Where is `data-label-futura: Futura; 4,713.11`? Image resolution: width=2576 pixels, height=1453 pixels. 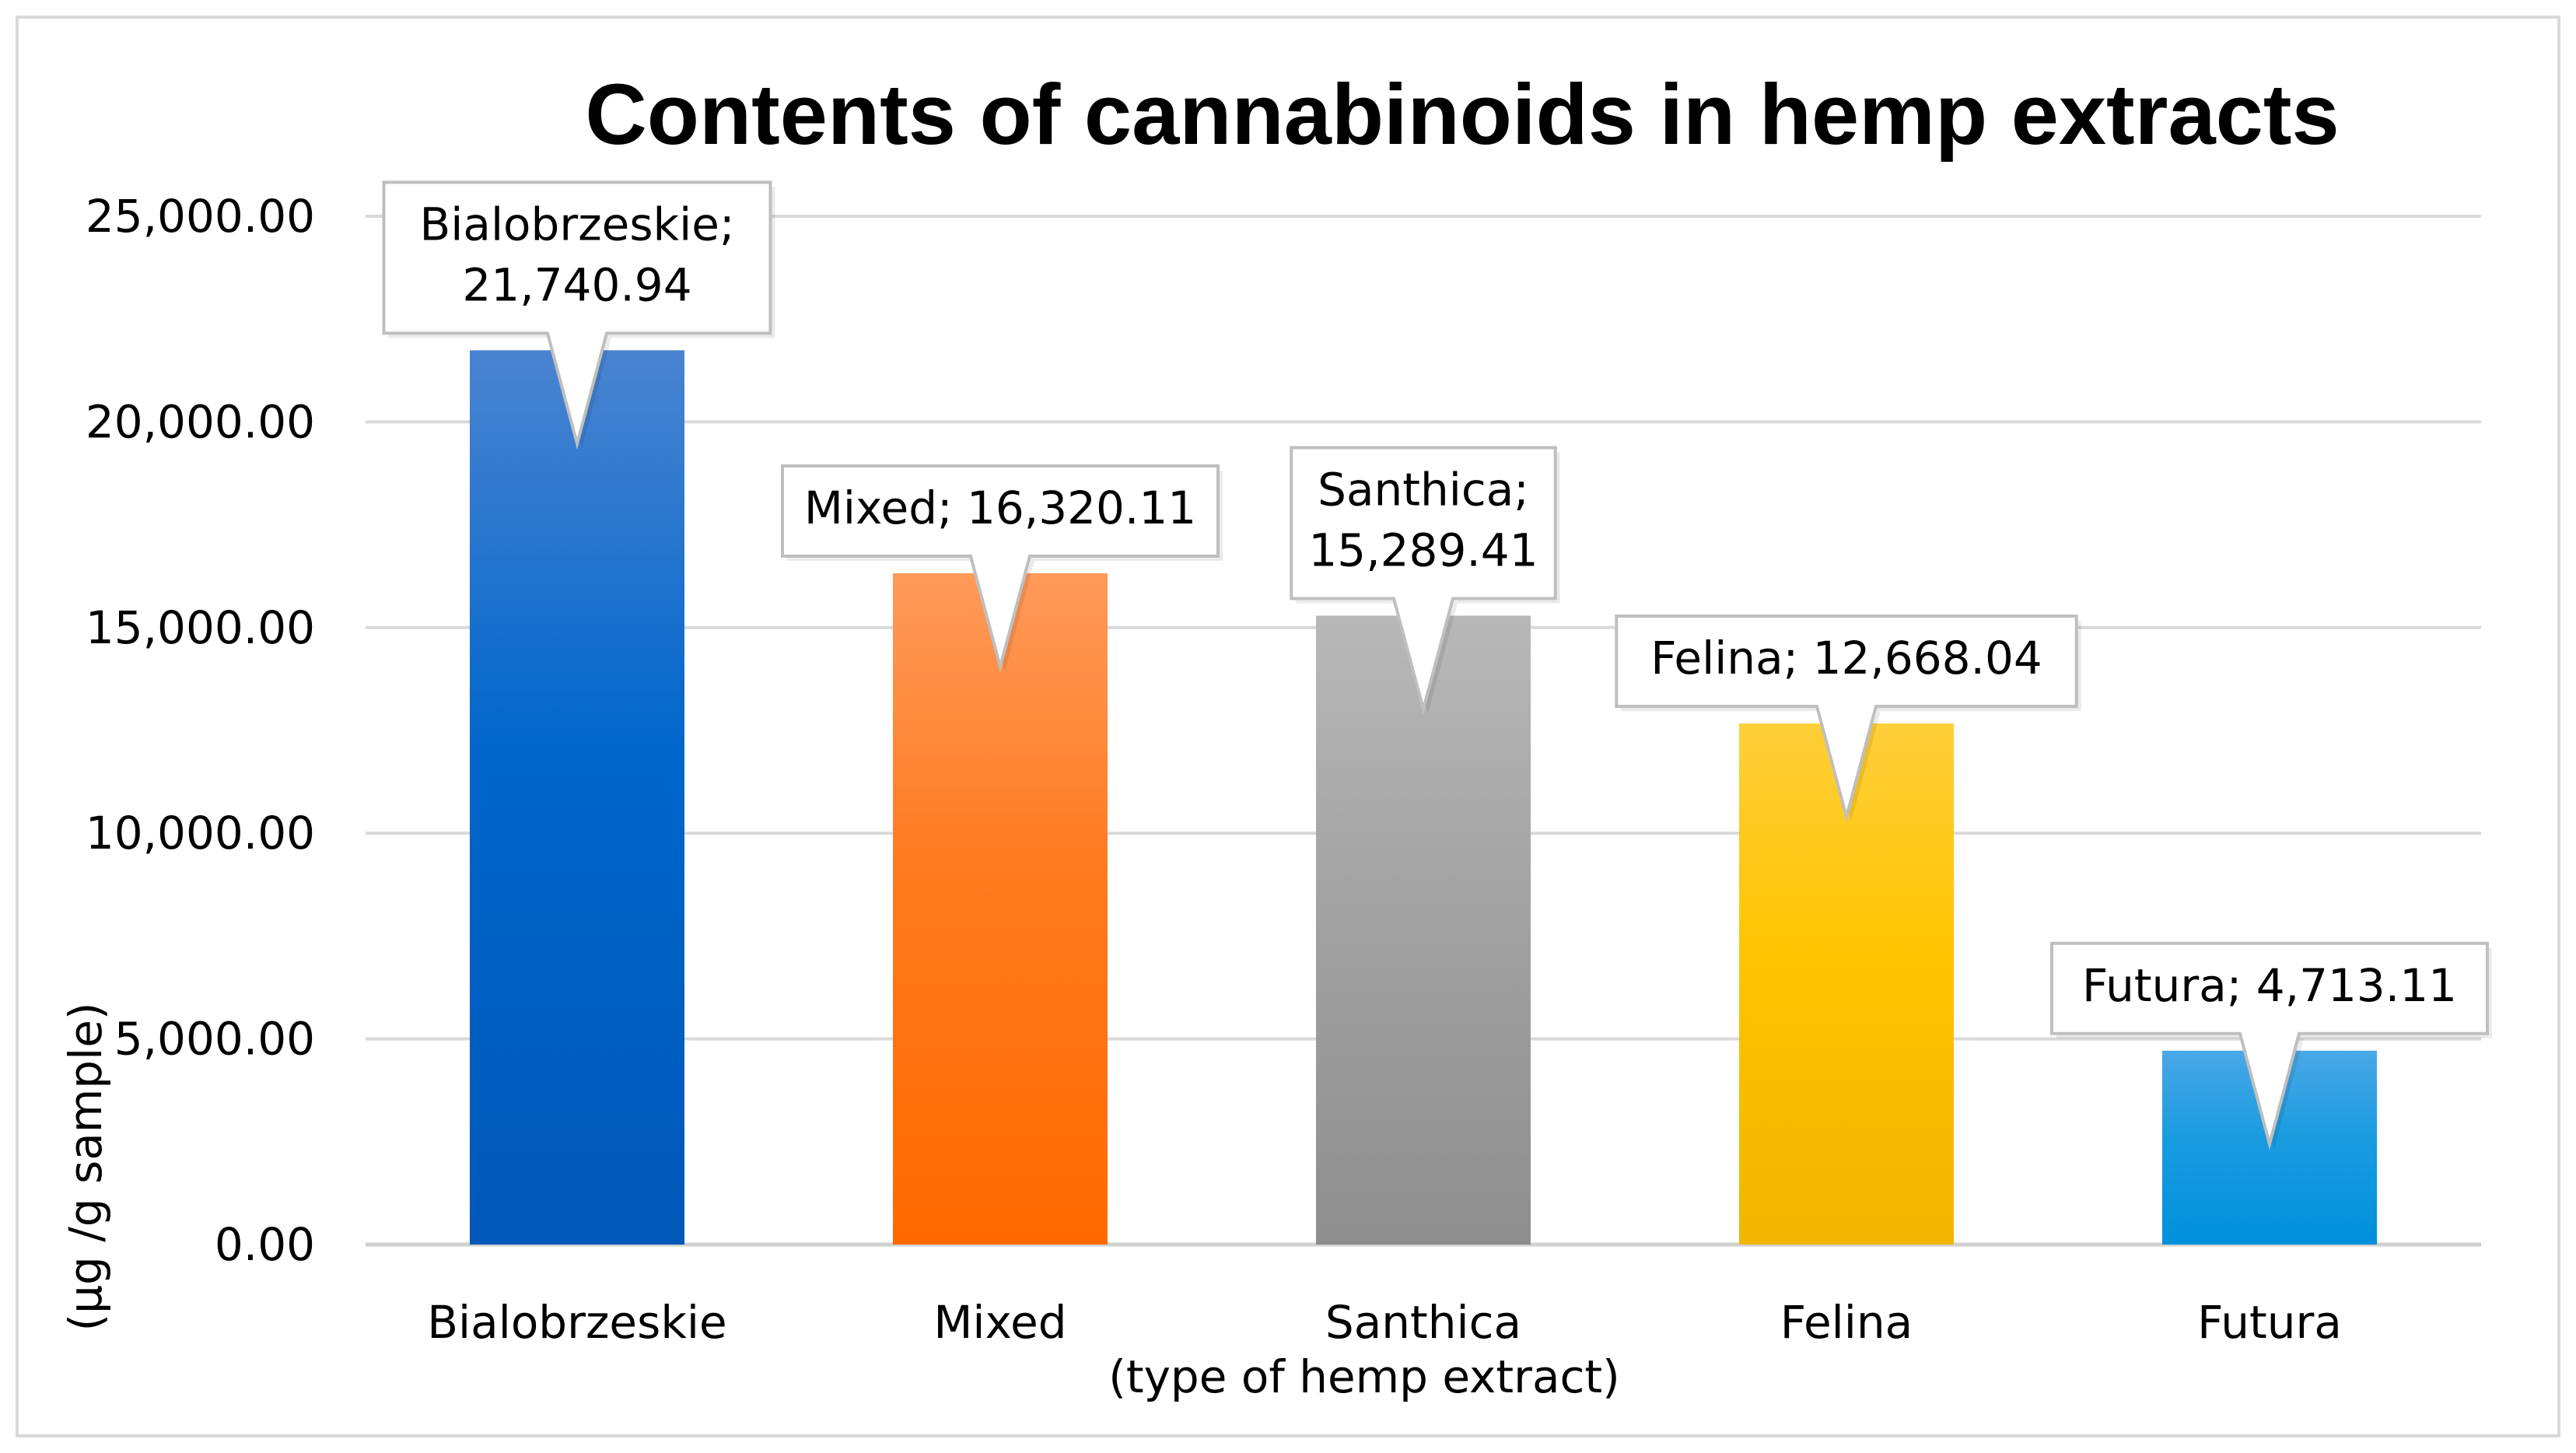 data-label-futura: Futura; 4,713.11 is located at coordinates (2271, 1045).